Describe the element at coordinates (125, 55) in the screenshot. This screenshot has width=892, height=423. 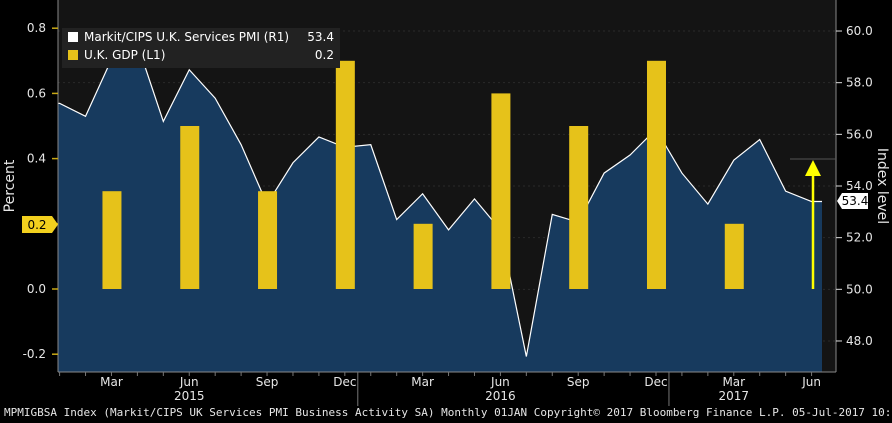
I see `legend-label-gdp: U.K. GDP (L1)` at that location.